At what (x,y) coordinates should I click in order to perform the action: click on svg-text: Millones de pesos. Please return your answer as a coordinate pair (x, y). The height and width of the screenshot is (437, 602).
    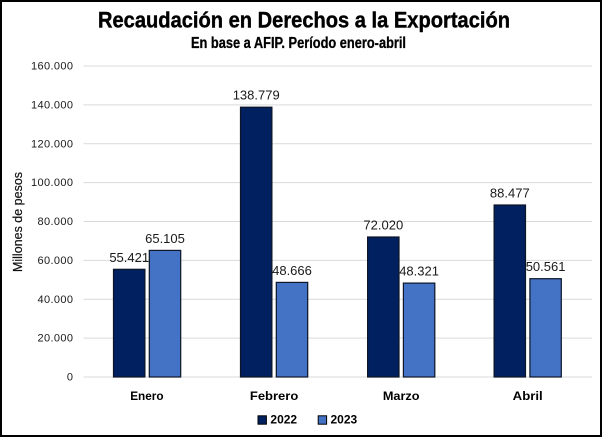
    Looking at the image, I should click on (18, 222).